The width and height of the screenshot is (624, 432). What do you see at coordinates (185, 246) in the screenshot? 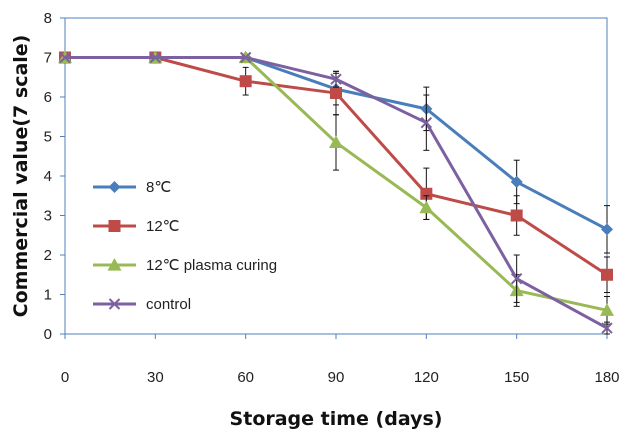
I see `legend: 8℃ 12℃ 12℃ plasma curing control` at bounding box center [185, 246].